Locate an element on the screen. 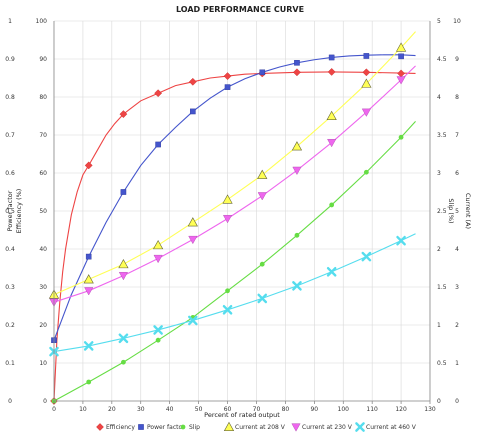 The image size is (480, 440). y-tick-label-left-inner: 20 is located at coordinates (43, 325).